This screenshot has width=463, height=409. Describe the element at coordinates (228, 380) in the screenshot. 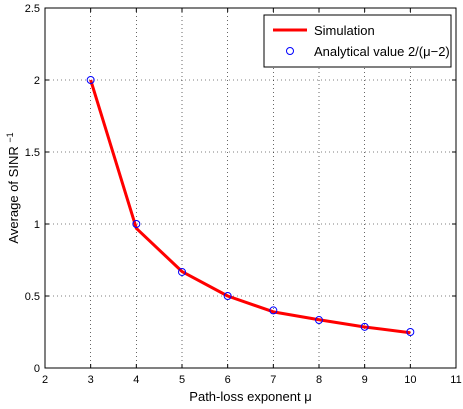

I see `x-tick-label: 6` at that location.